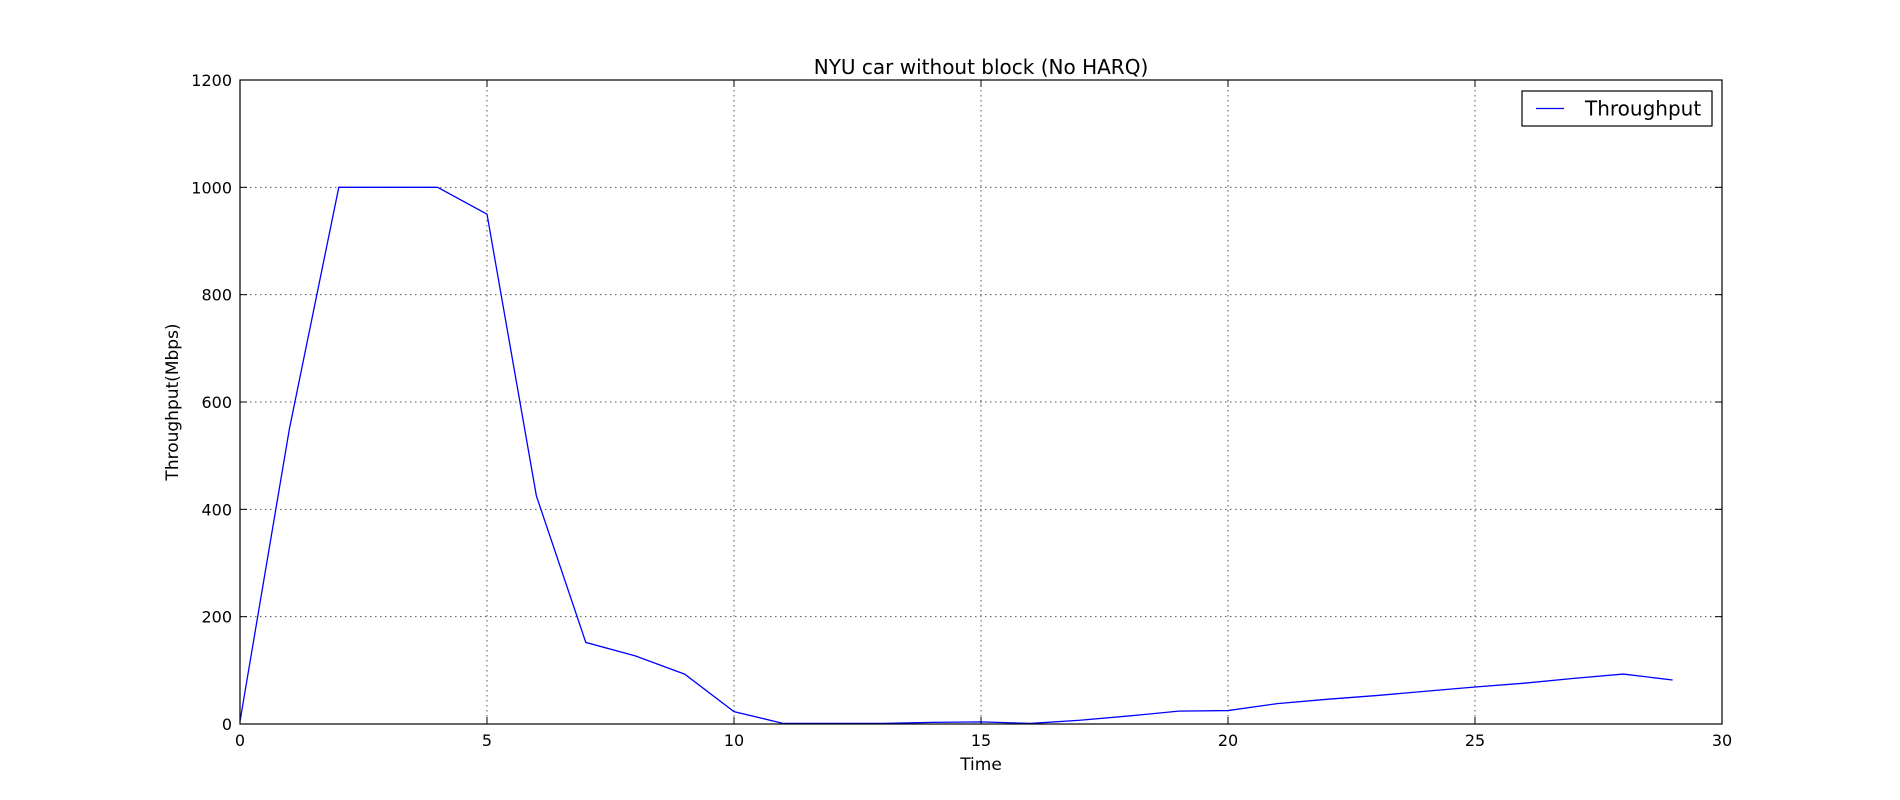 Image resolution: width=1900 pixels, height=800 pixels. I want to click on legend: Throughput, so click(1617, 108).